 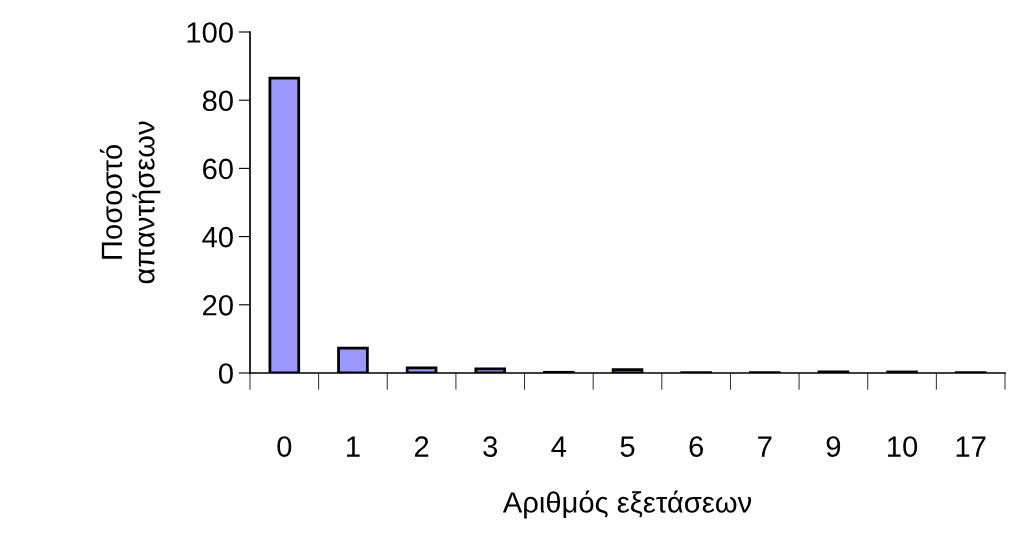 What do you see at coordinates (559, 446) in the screenshot?
I see `x-tick-label: 4` at bounding box center [559, 446].